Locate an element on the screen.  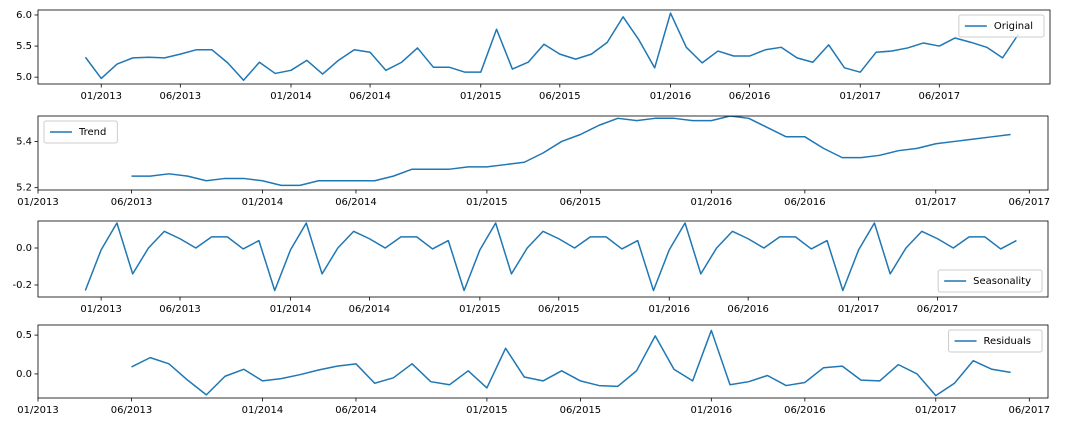
y-tick-label: 5.4 is located at coordinates (24, 141).